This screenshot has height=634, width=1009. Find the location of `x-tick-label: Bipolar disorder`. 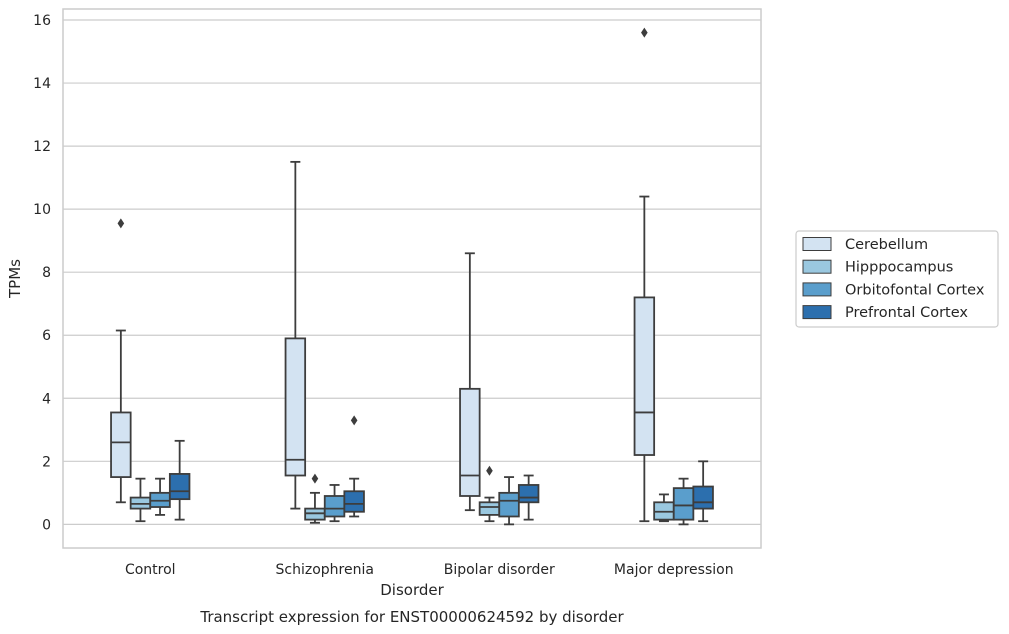

x-tick-label: Bipolar disorder is located at coordinates (499, 570).